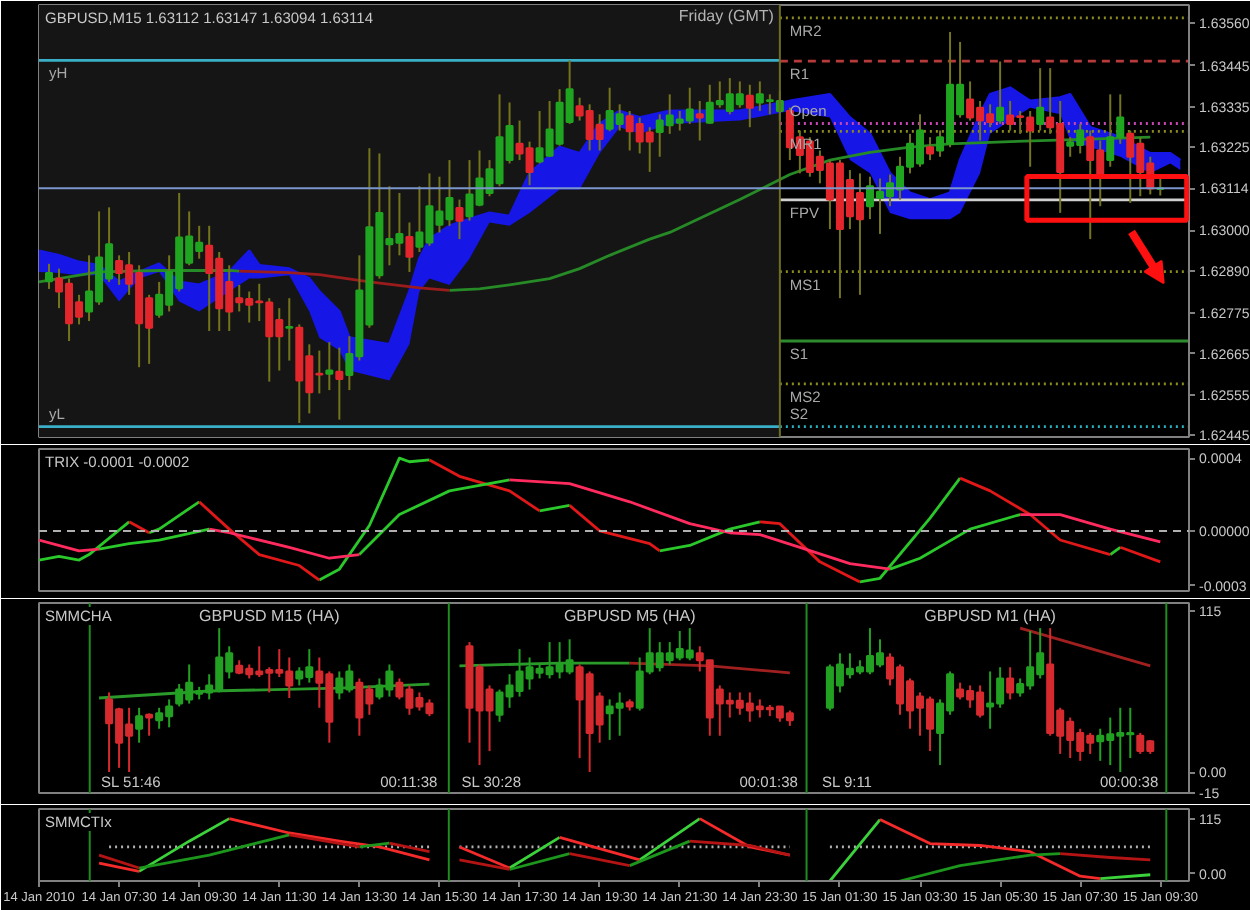 Image resolution: width=1250 pixels, height=910 pixels. Describe the element at coordinates (270, 616) in the screenshot. I see `text: GBPUSD M15 (HA)` at that location.